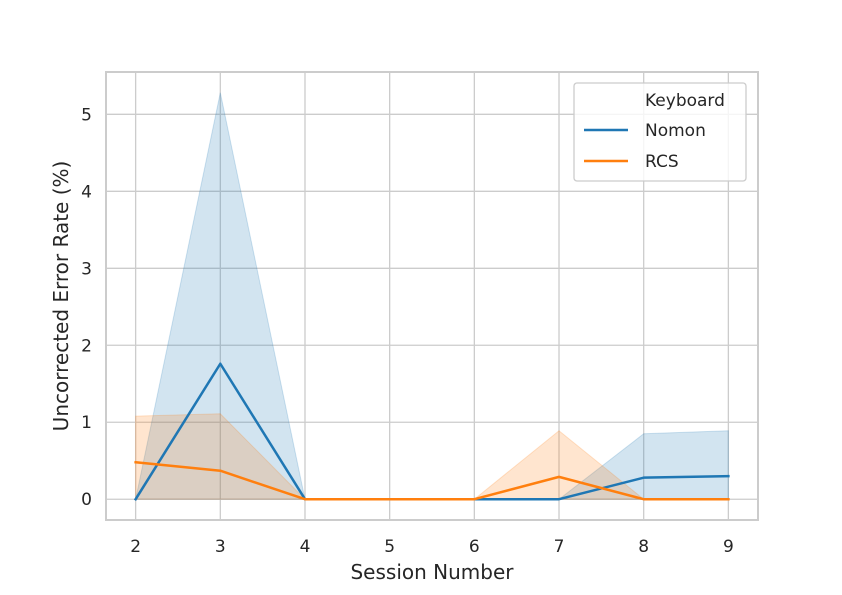  What do you see at coordinates (662, 162) in the screenshot?
I see `legend-label-rcs: RCS` at bounding box center [662, 162].